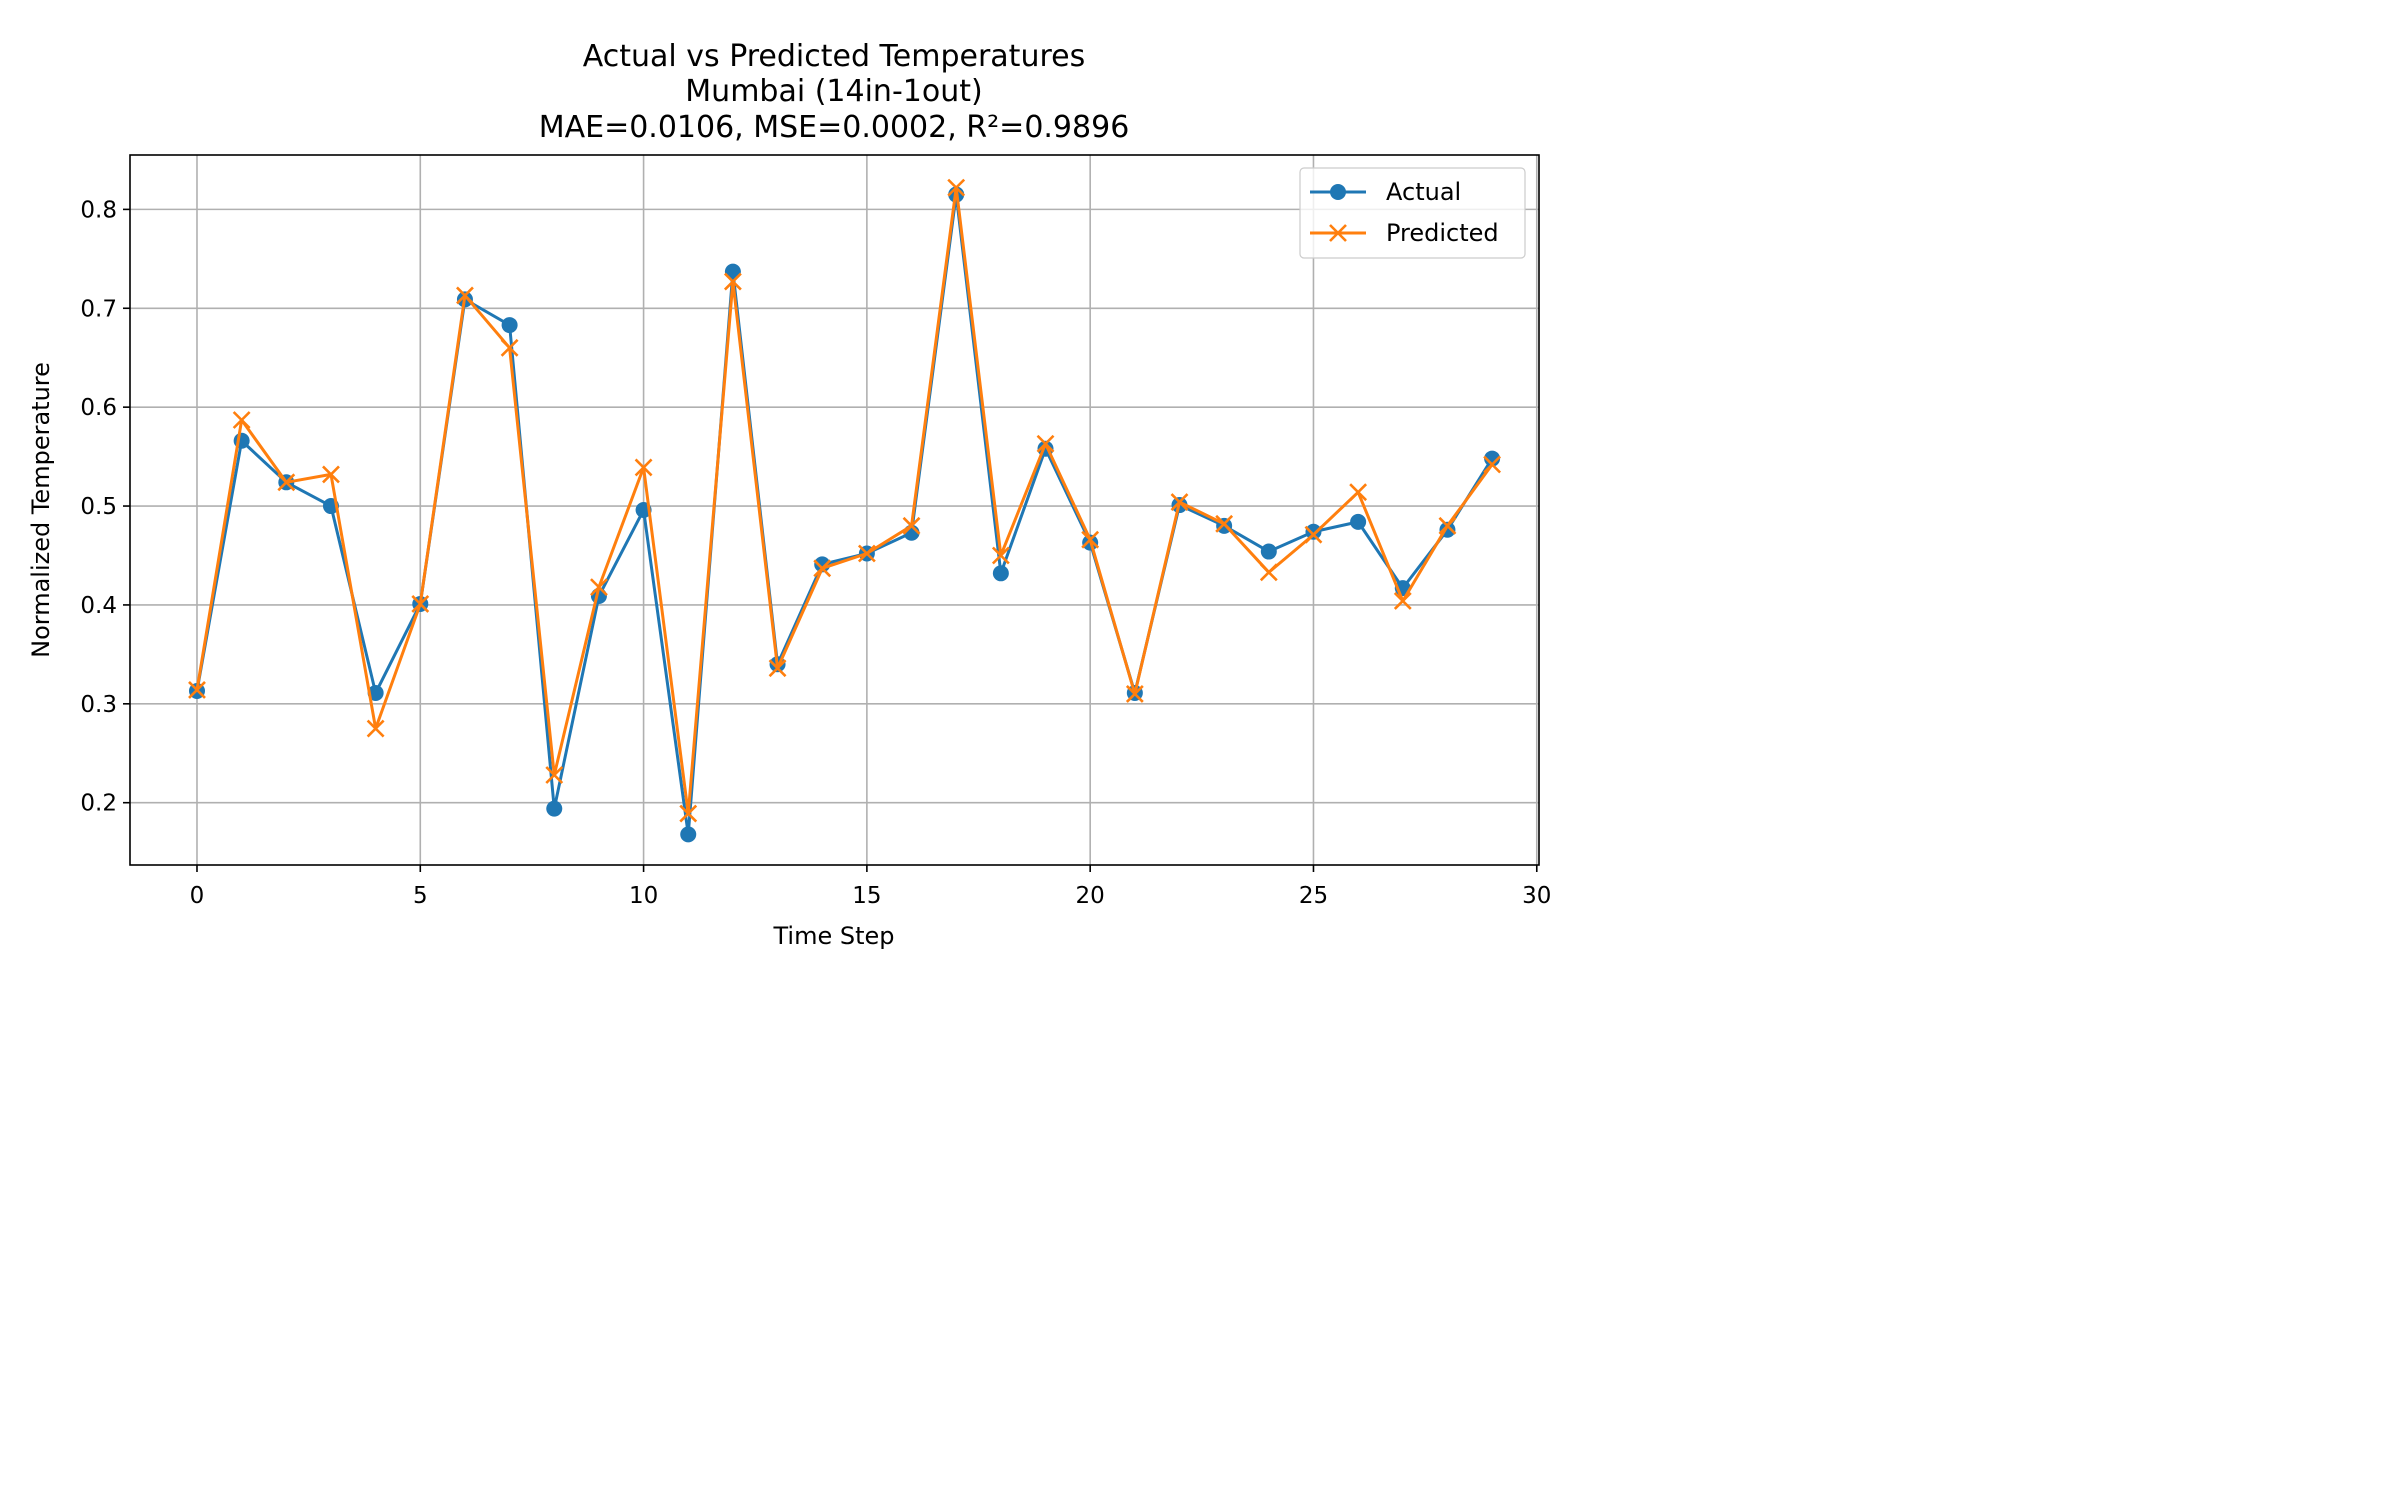 The image size is (2400, 1500). Describe the element at coordinates (98, 210) in the screenshot. I see `y-tick-label: 0.8` at that location.